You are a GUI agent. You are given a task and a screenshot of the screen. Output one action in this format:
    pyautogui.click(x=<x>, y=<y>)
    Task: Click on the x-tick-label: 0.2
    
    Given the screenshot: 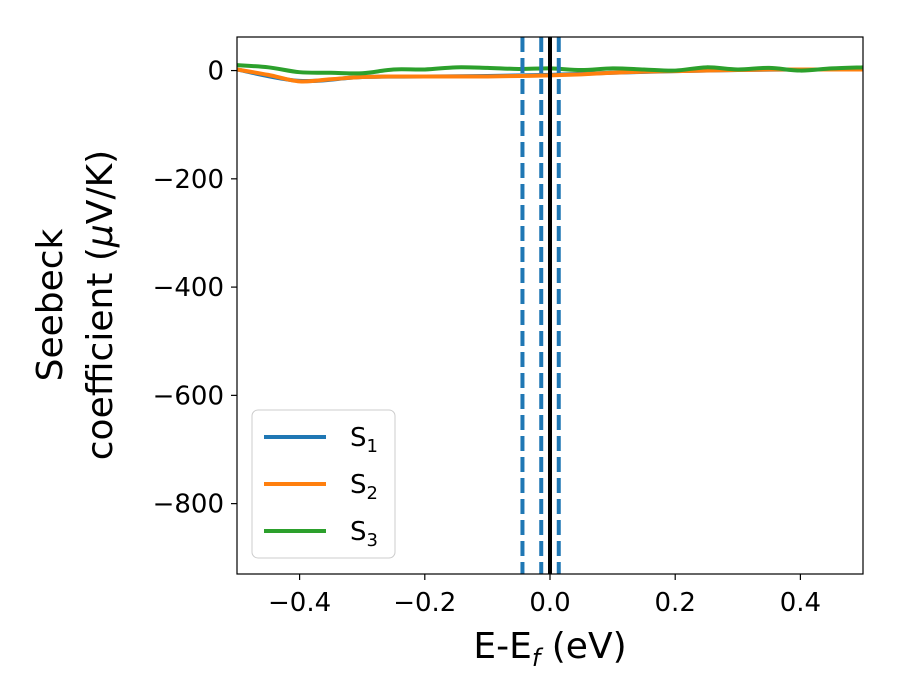 What is the action you would take?
    pyautogui.click(x=675, y=603)
    